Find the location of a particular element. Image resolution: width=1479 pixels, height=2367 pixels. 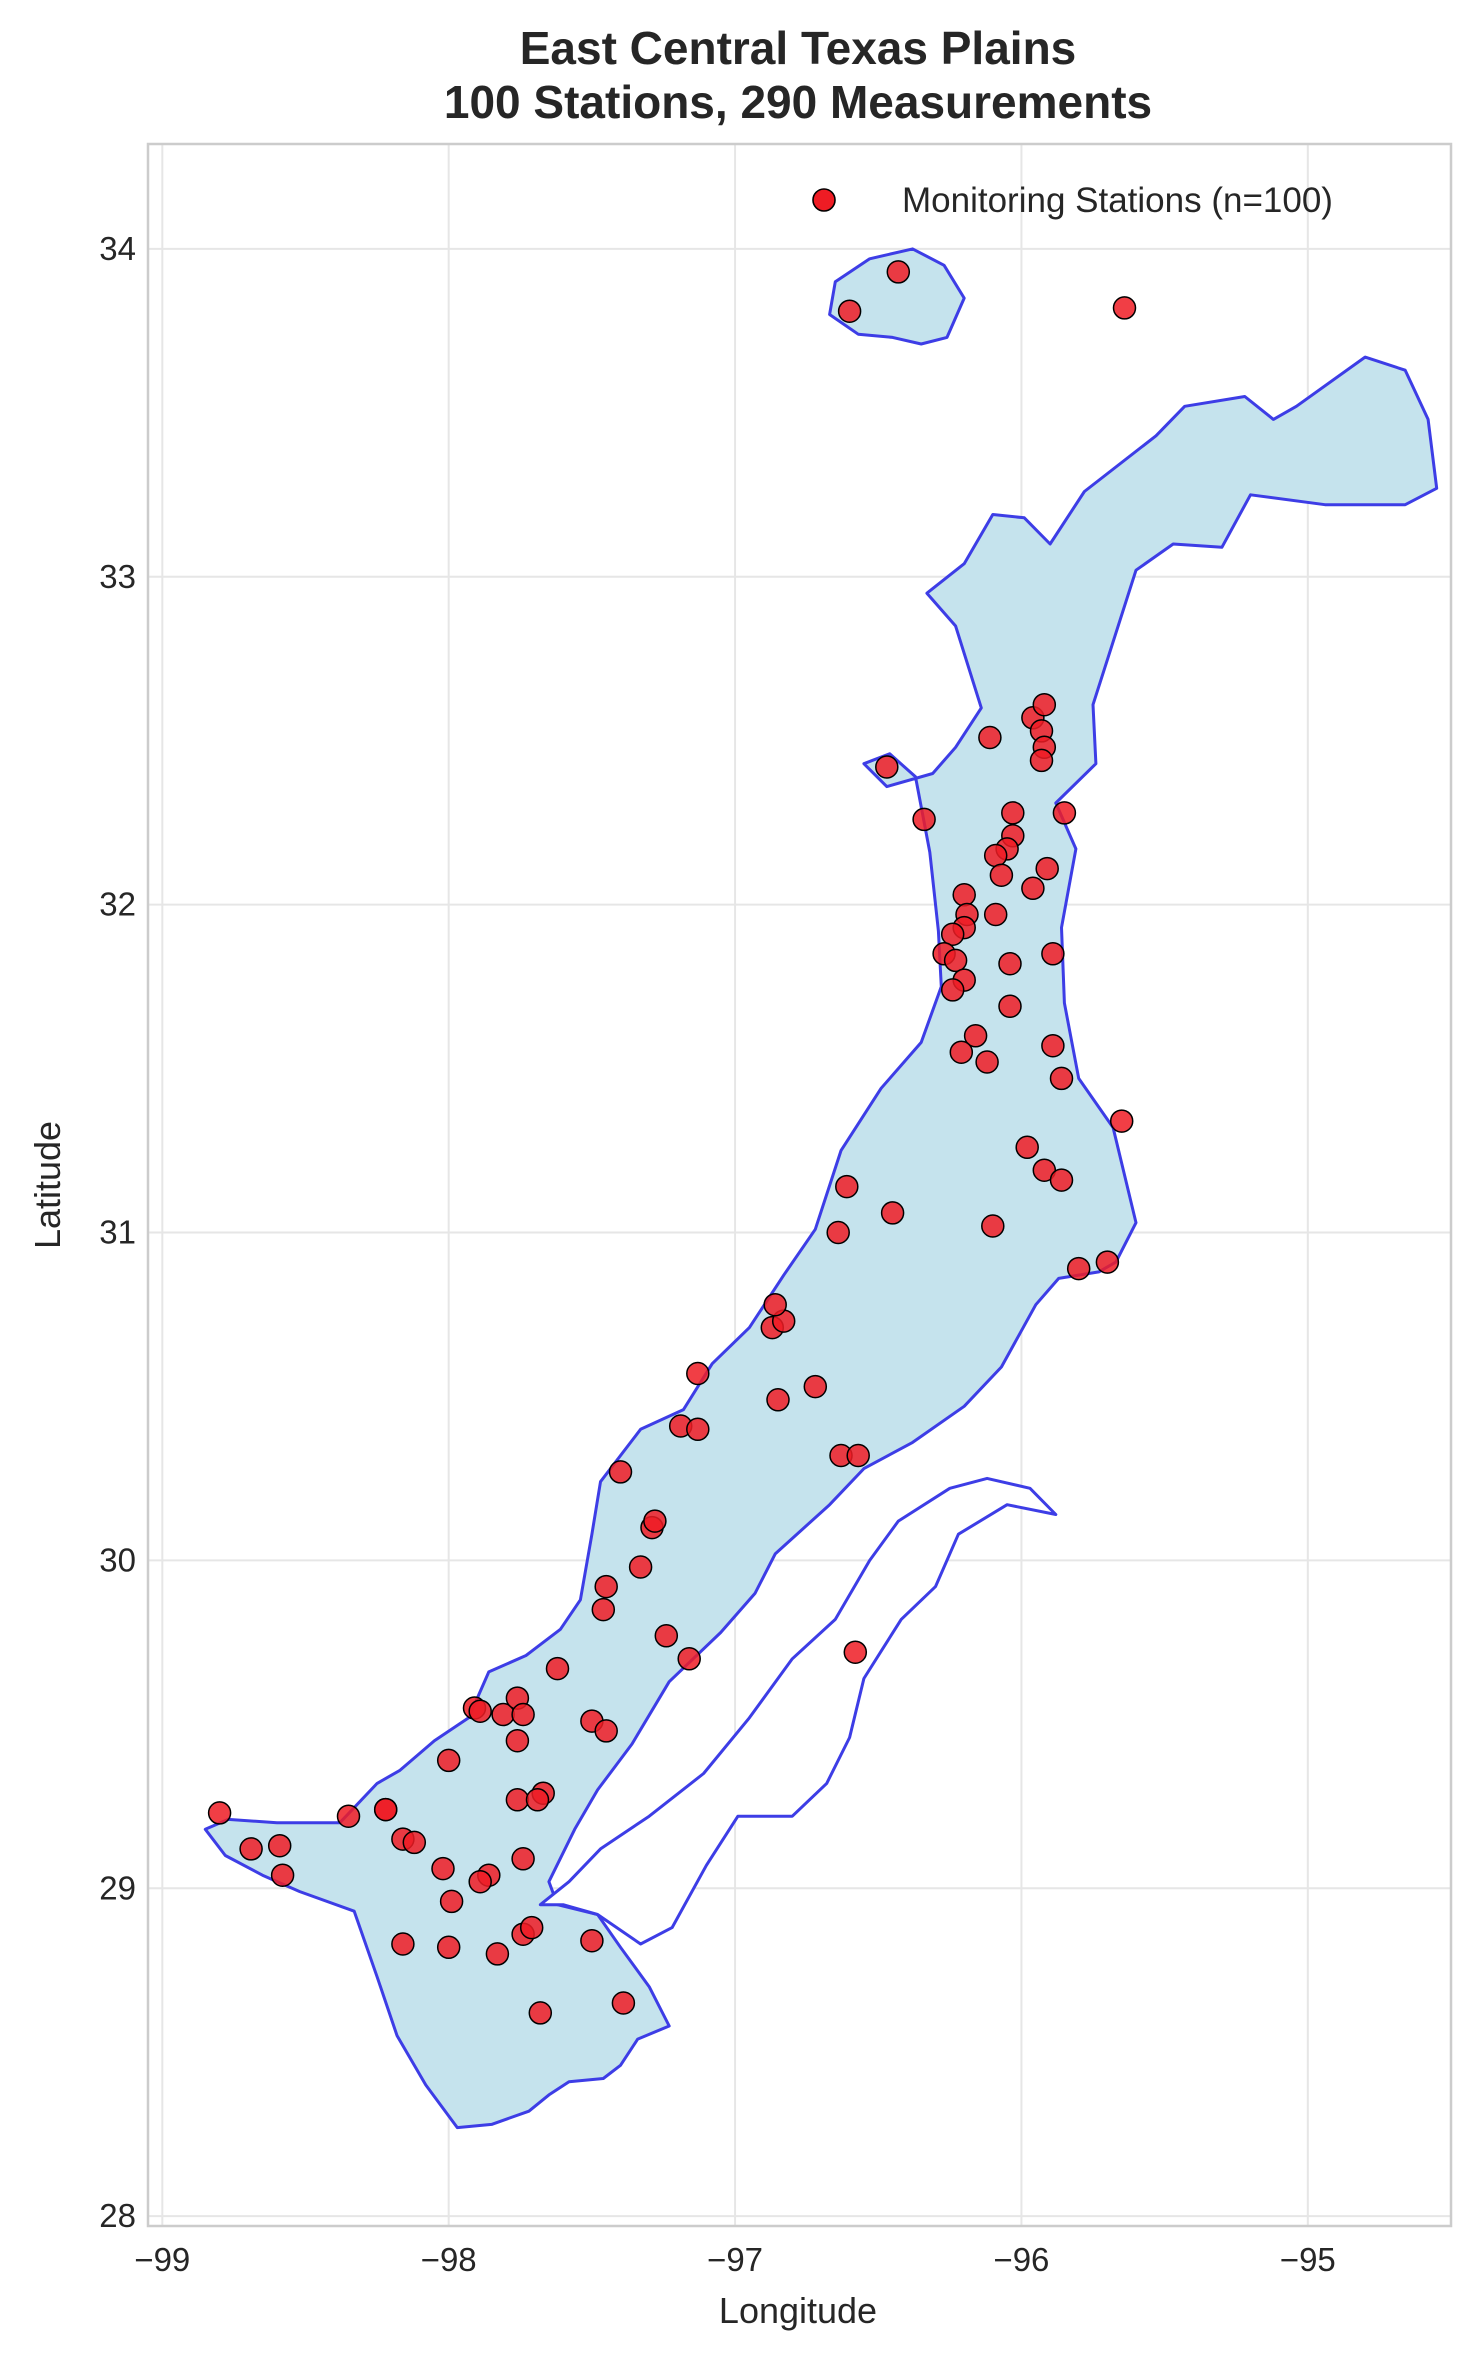

legend-label: Monitoring Stations (n=100) is located at coordinates (1117, 200).